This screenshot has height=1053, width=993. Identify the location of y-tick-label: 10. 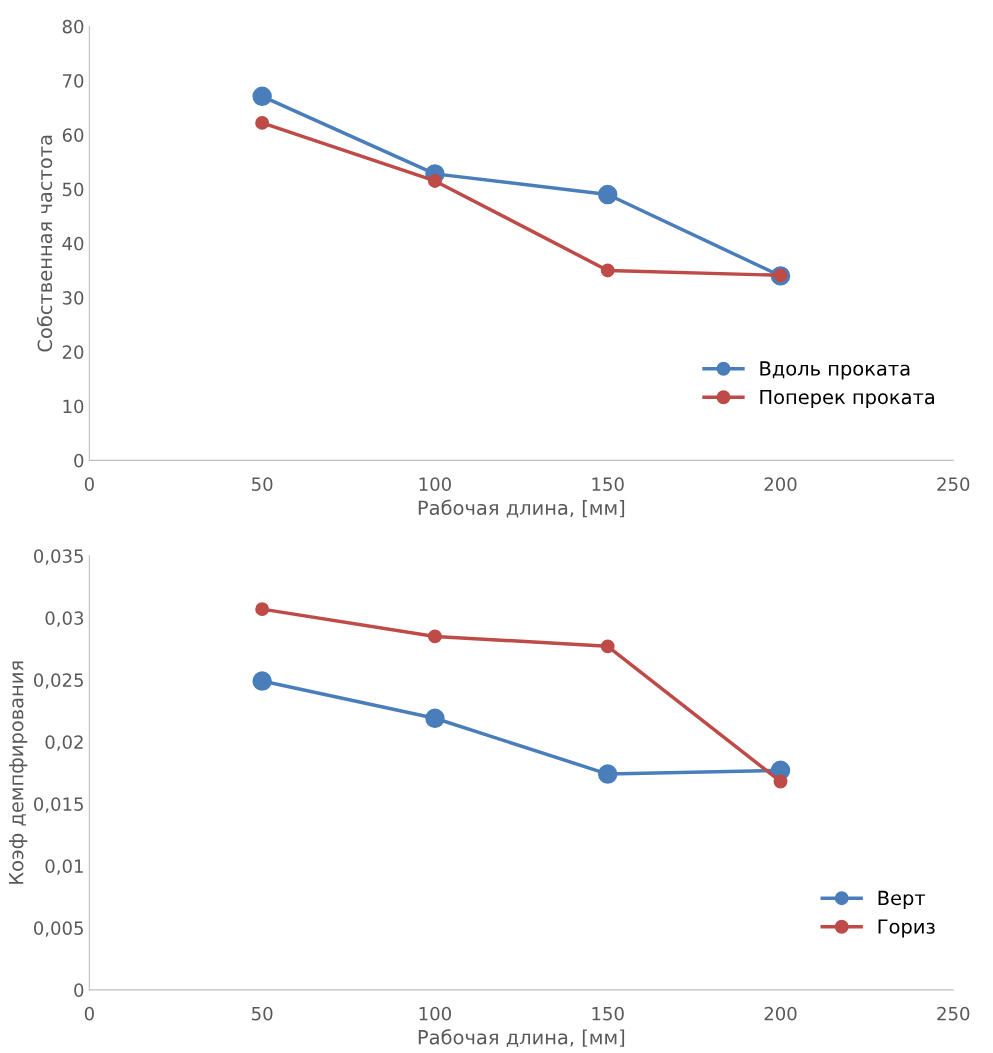
(73, 406).